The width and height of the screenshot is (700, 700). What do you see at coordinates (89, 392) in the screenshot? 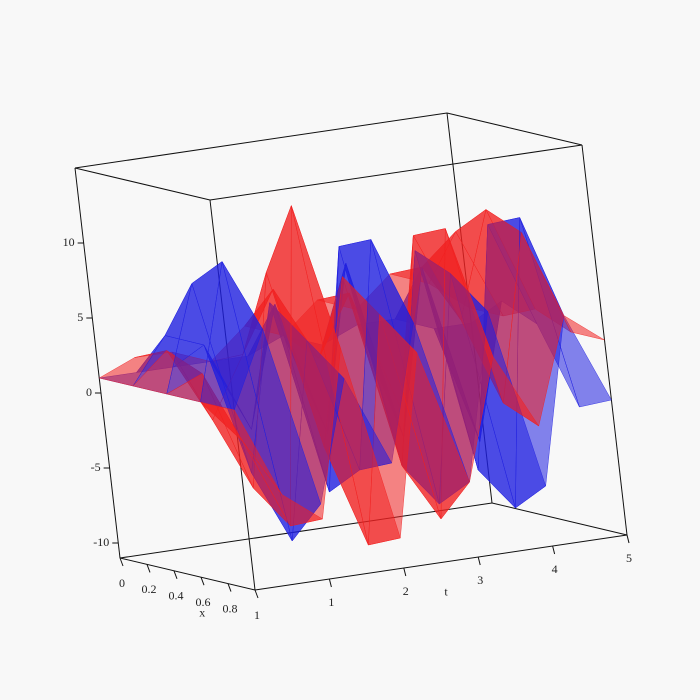
I see `z-tick-label: 0` at bounding box center [89, 392].